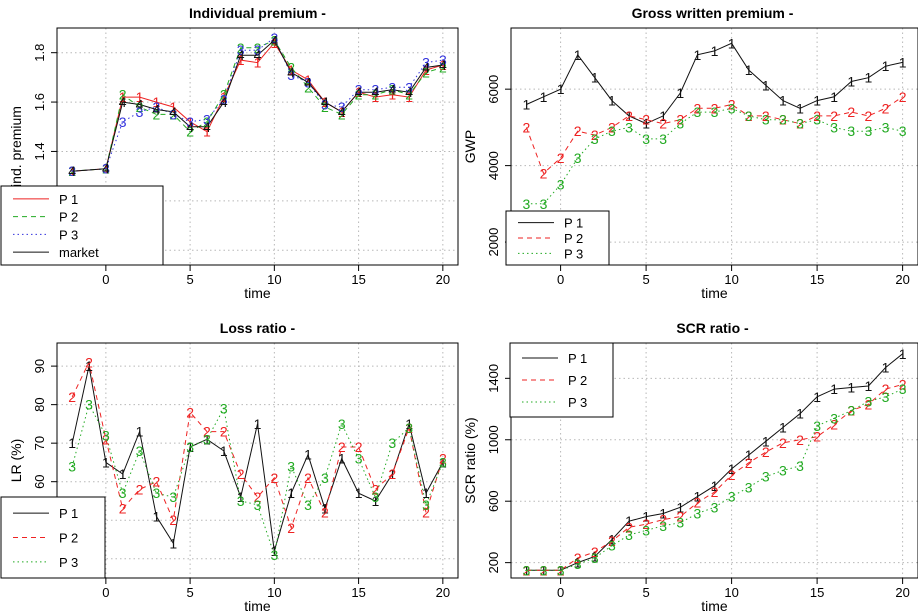  I want to click on y-axis-label: GWP, so click(470, 146).